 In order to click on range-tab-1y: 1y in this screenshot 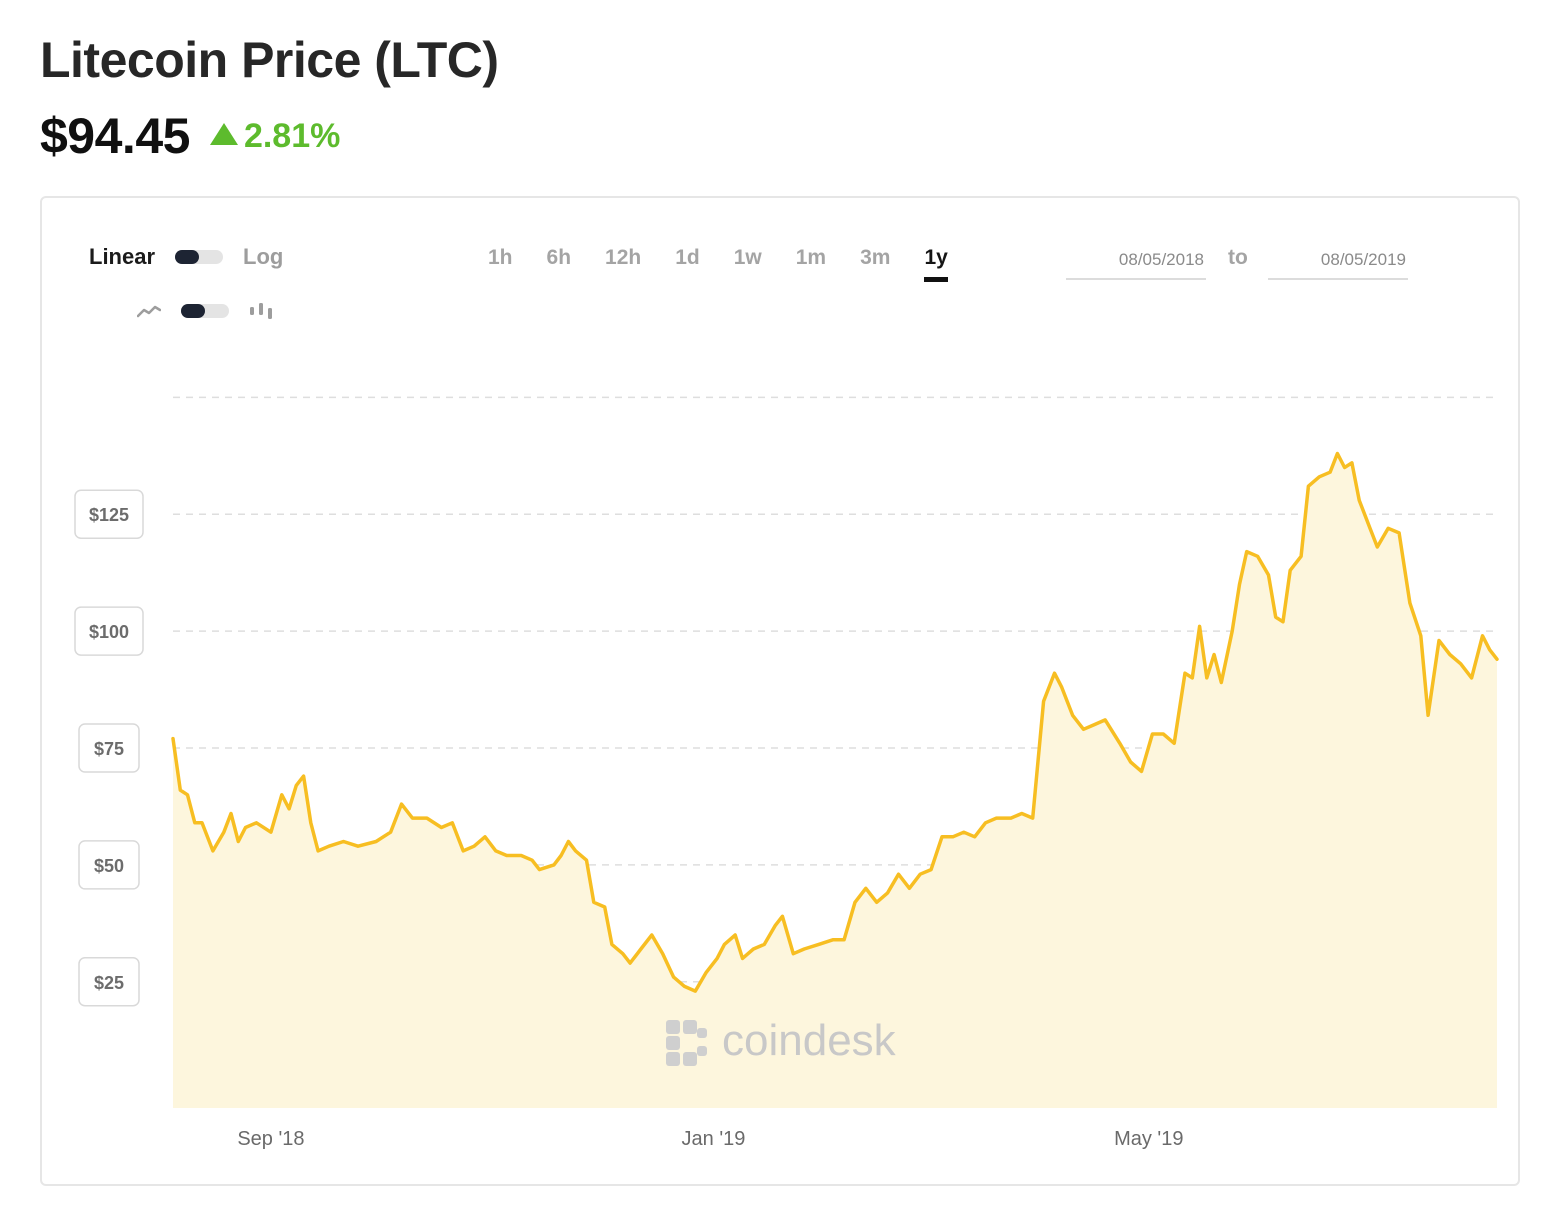, I will do `click(936, 264)`.